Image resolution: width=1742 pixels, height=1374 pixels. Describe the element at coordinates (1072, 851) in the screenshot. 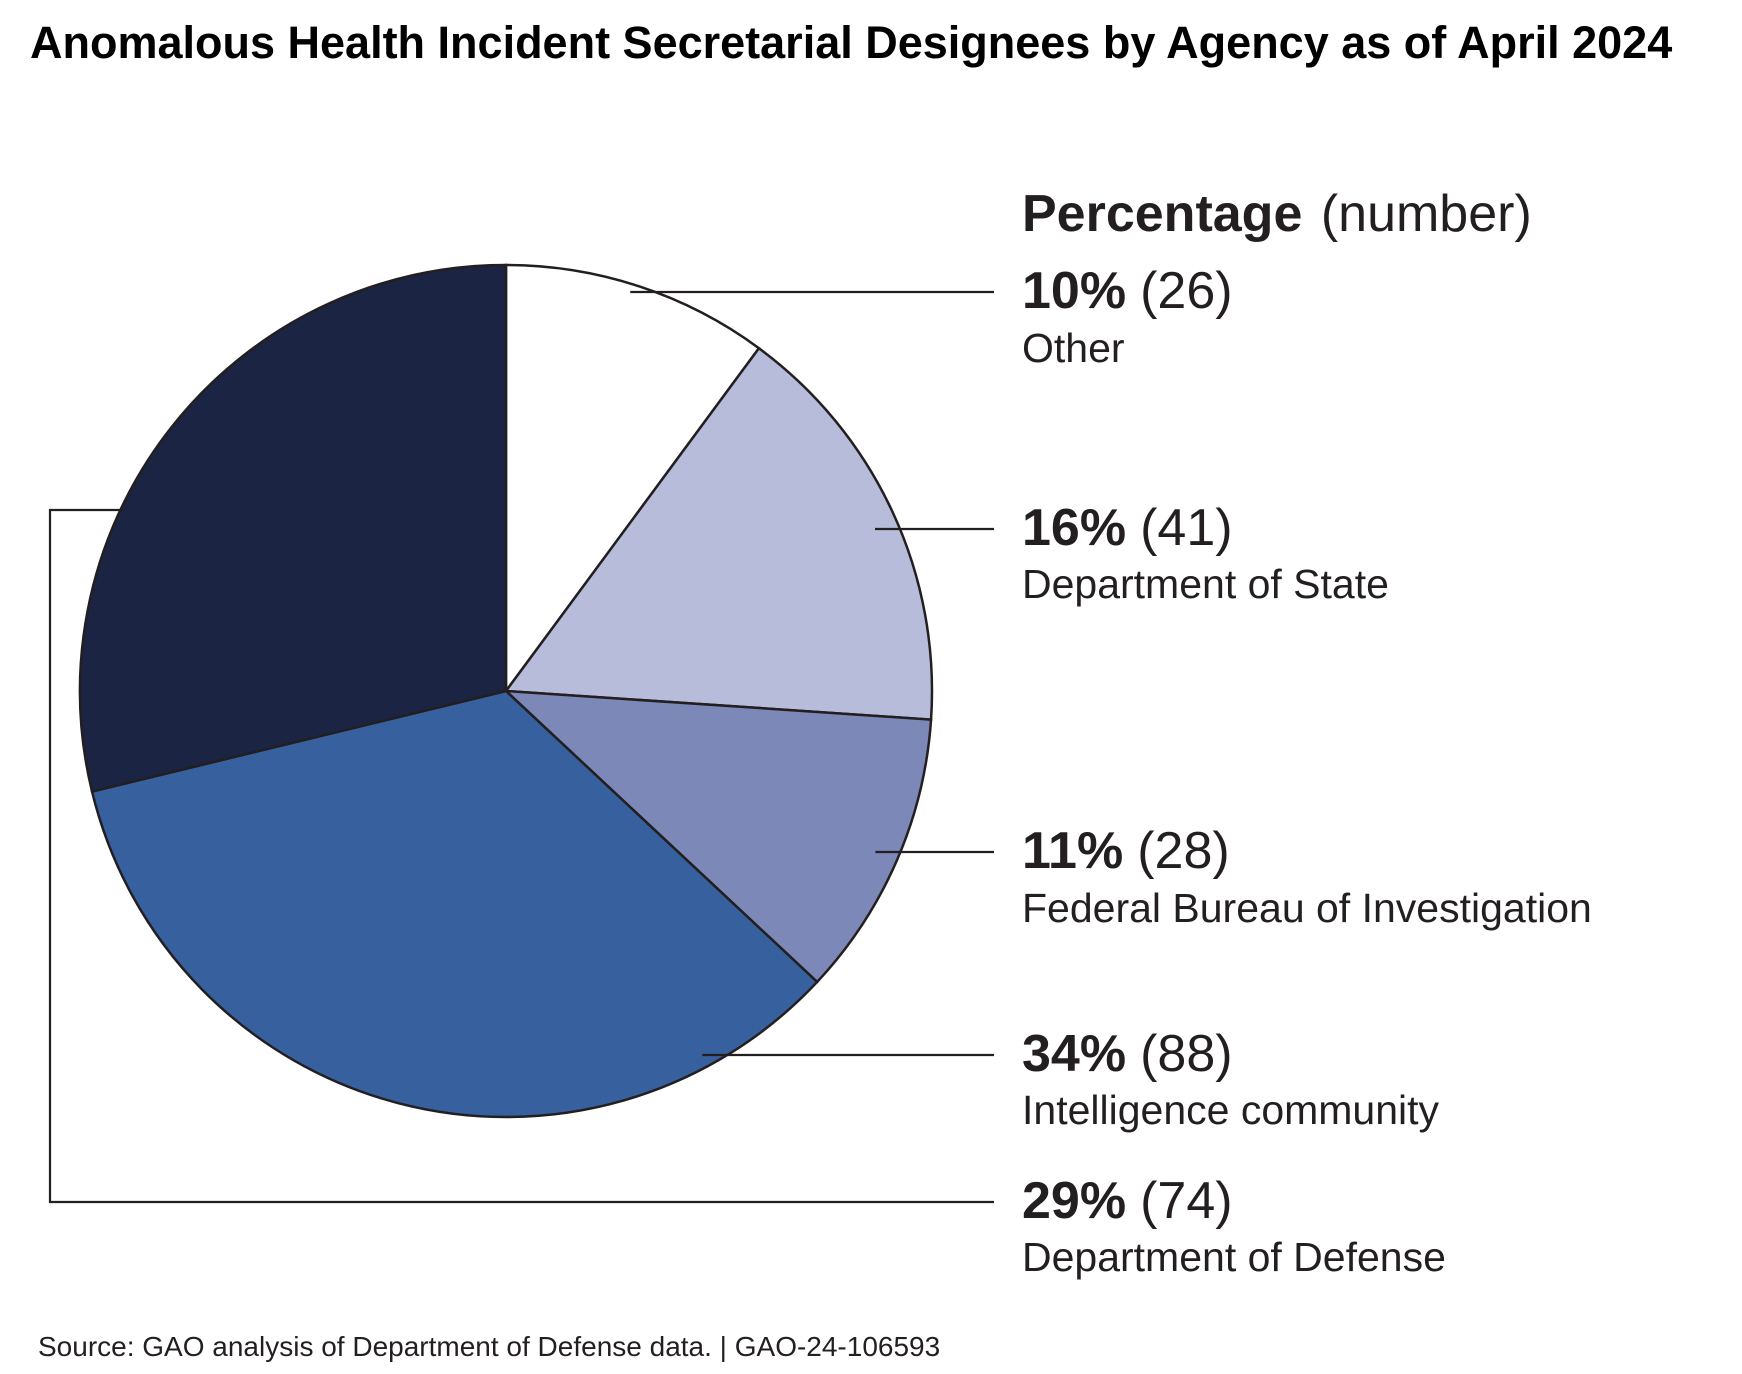

I see `slice-percent-federal-bureau-of-investigation: 11%` at that location.